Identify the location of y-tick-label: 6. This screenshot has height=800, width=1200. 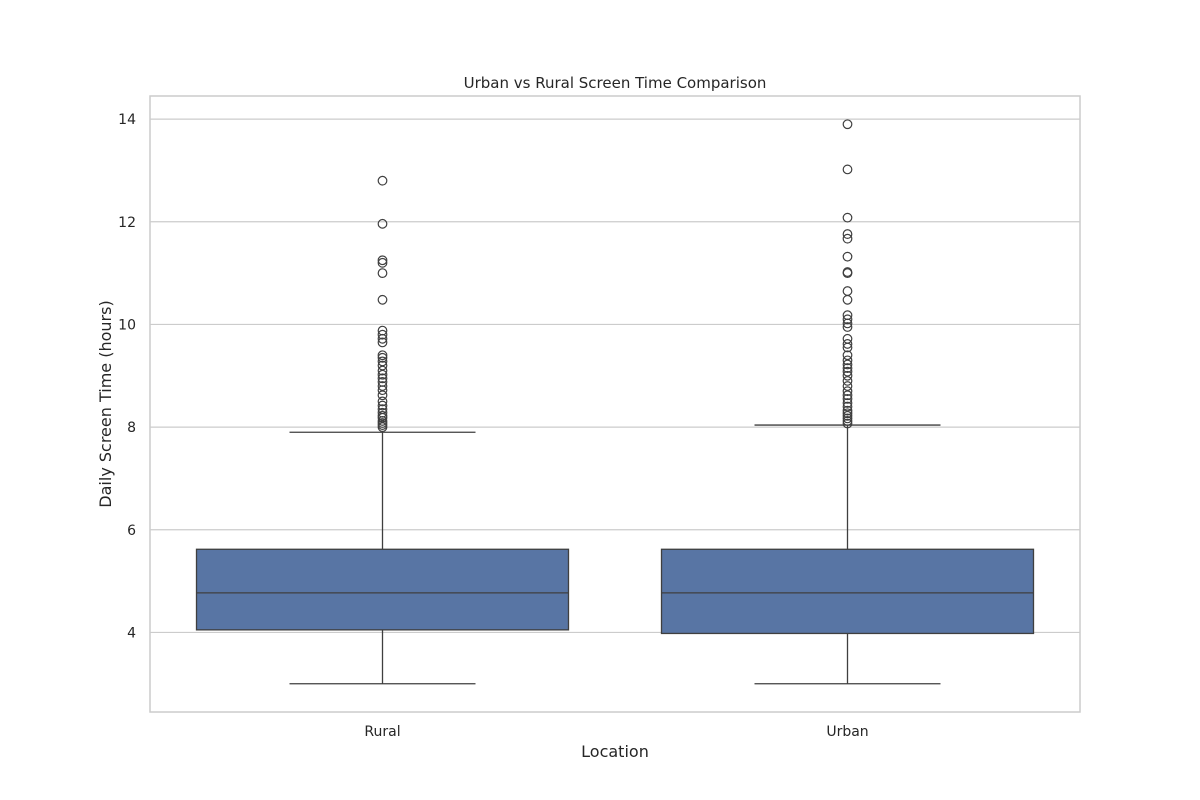
(131, 531).